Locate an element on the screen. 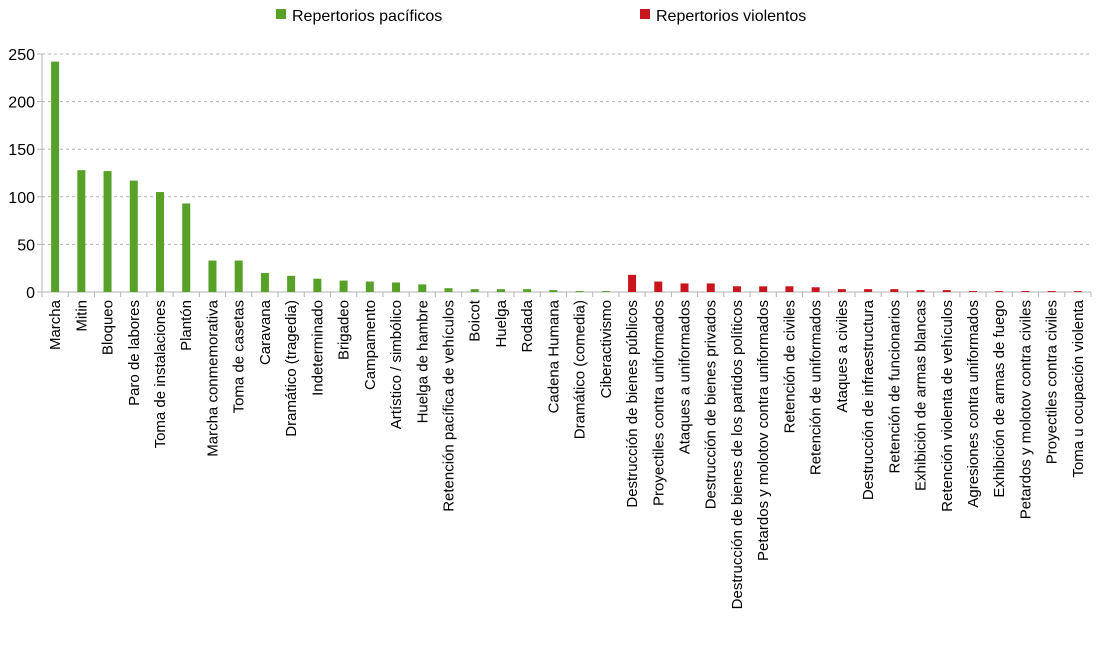  x-tick-label: Exhibición de armas de fuego is located at coordinates (999, 399).